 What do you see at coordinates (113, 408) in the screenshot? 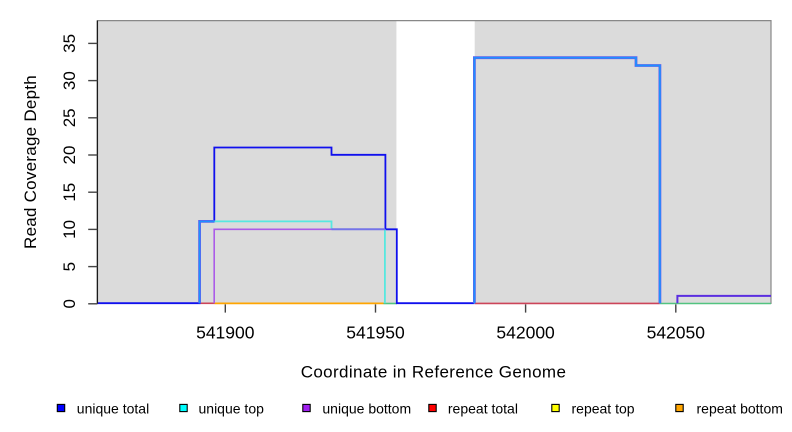
I see `svg-text: unique total` at bounding box center [113, 408].